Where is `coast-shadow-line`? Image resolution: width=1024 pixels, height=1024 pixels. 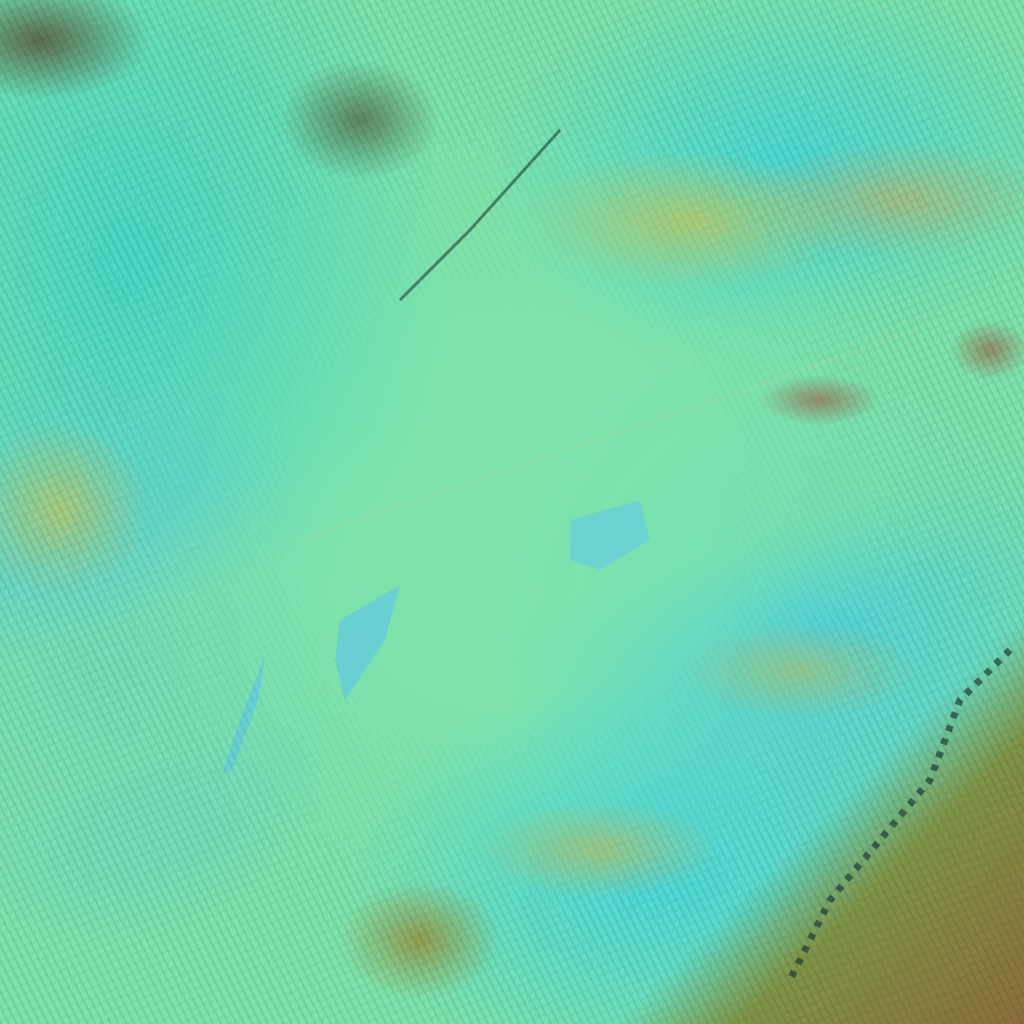
coast-shadow-line is located at coordinates (899, 814).